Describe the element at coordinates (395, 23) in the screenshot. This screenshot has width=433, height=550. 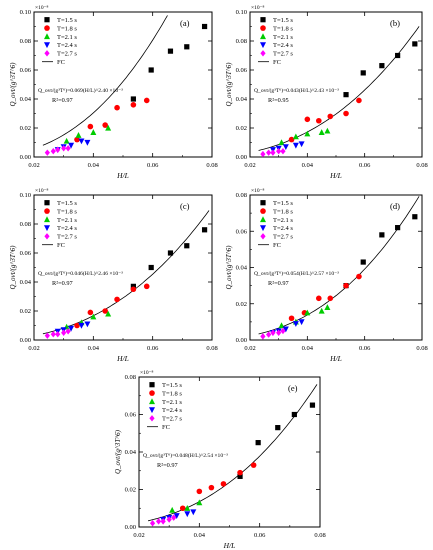
I see `panel-label: (b)` at that location.